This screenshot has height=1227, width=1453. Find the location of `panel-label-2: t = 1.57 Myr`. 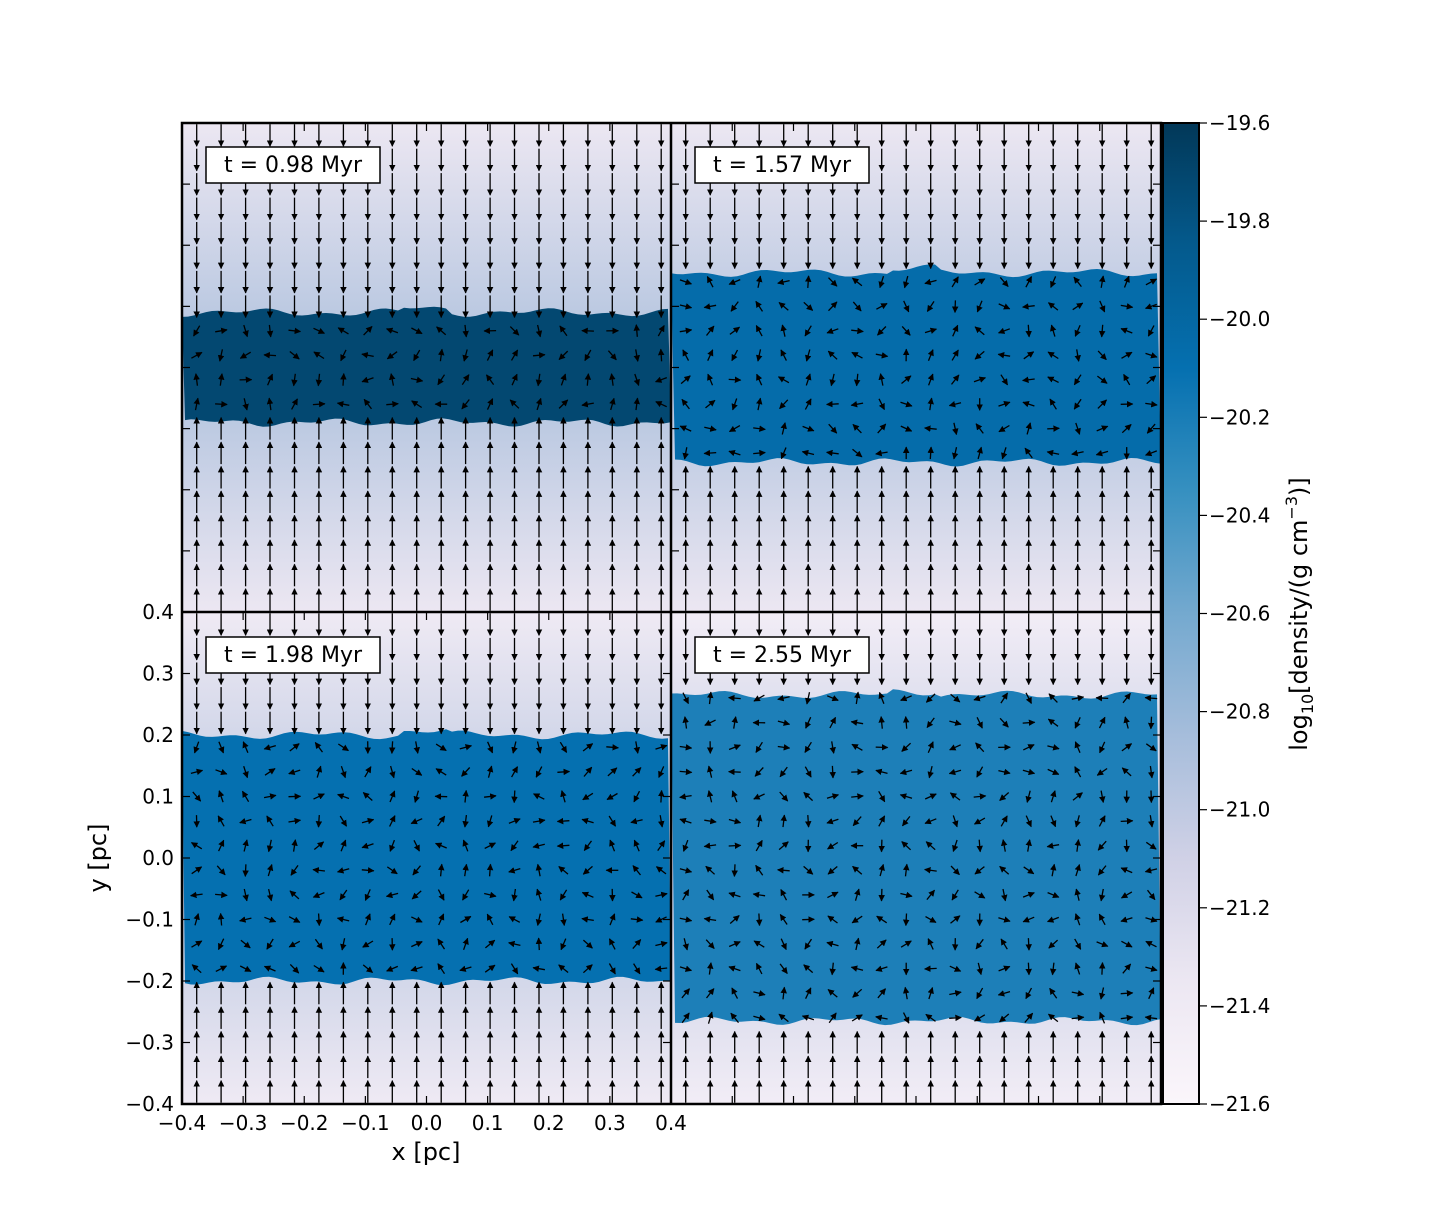

panel-label-2: t = 1.57 Myr is located at coordinates (782, 165).